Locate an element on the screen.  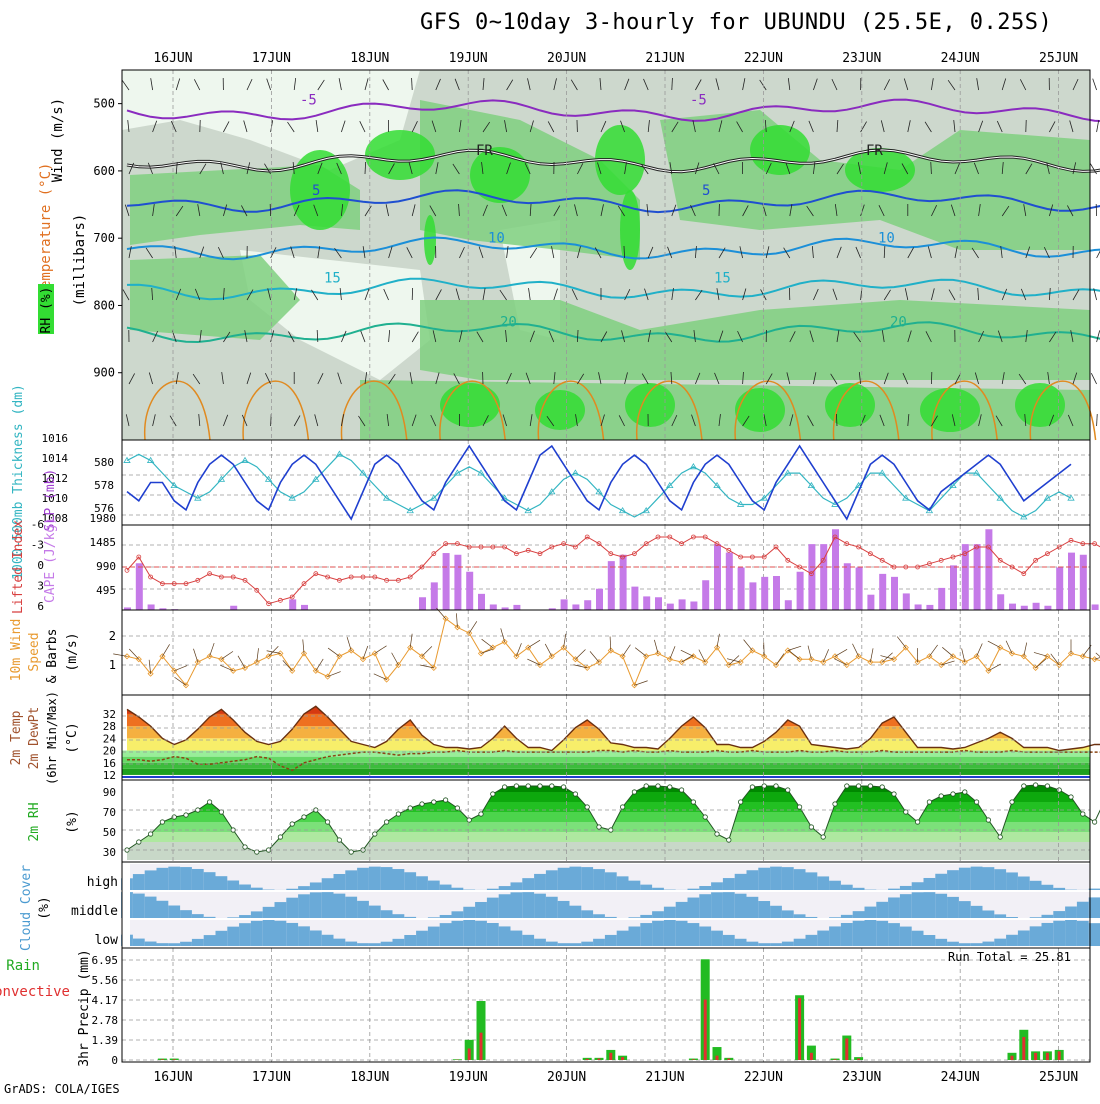
date-label-top: 19JUN is located at coordinates (468, 58).